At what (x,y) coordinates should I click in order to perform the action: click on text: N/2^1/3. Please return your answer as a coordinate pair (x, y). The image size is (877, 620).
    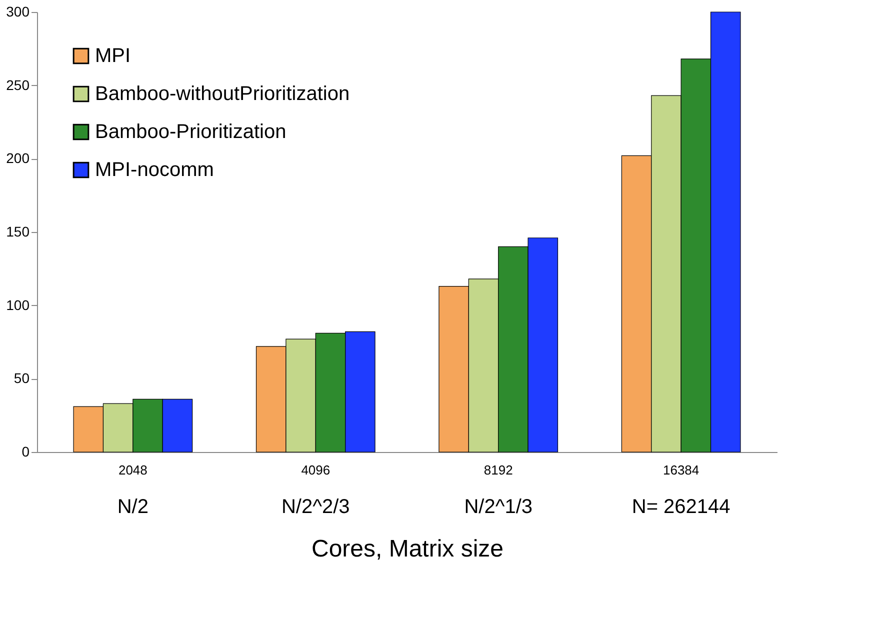
    Looking at the image, I should click on (498, 507).